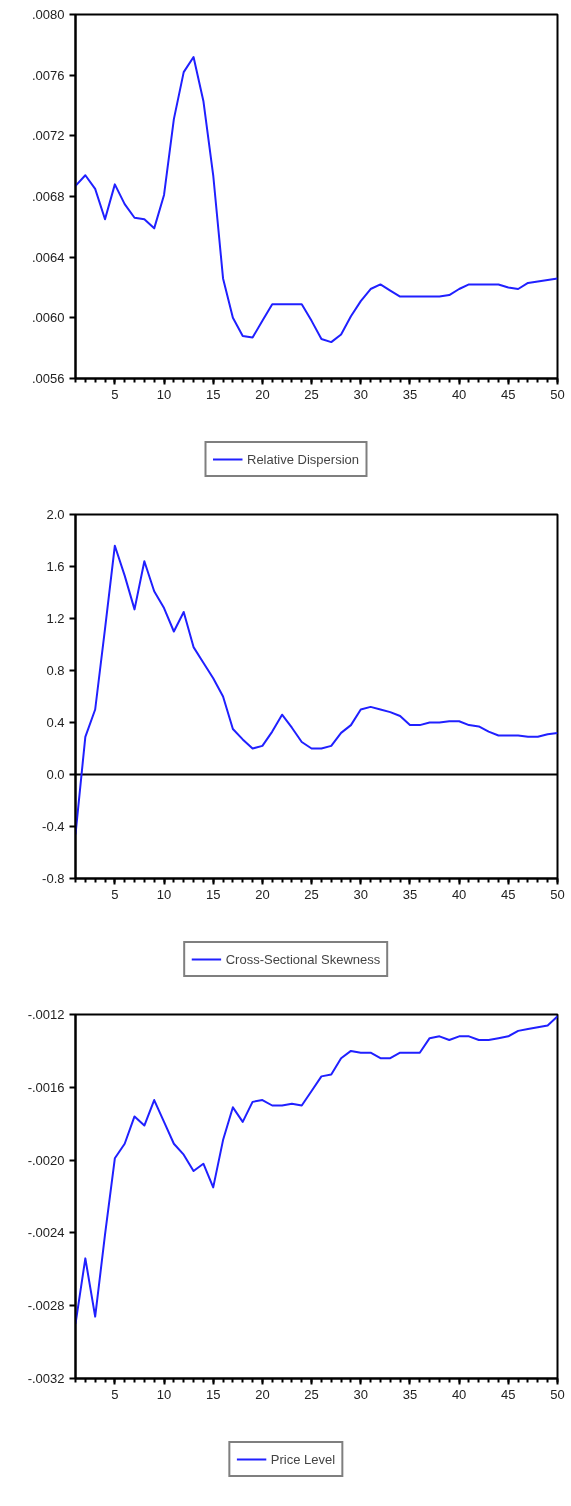  I want to click on y-tick-label: -0.4, so click(53, 826).